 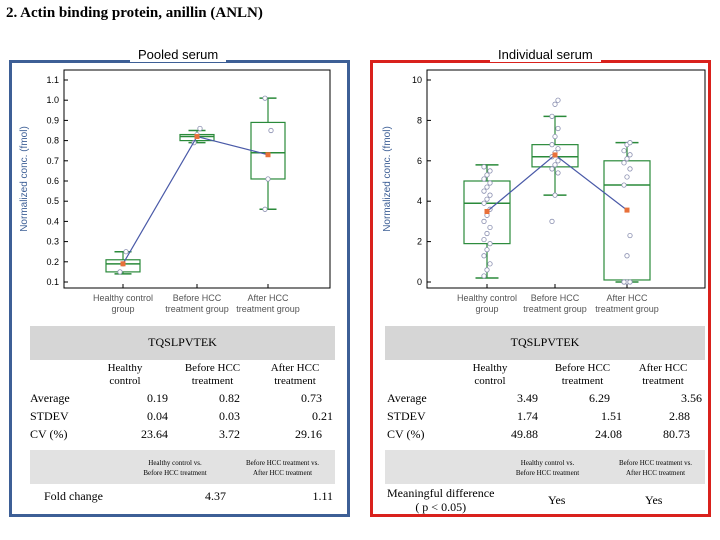 What do you see at coordinates (627, 298) in the screenshot?
I see `individual-category-label: After HCC` at bounding box center [627, 298].